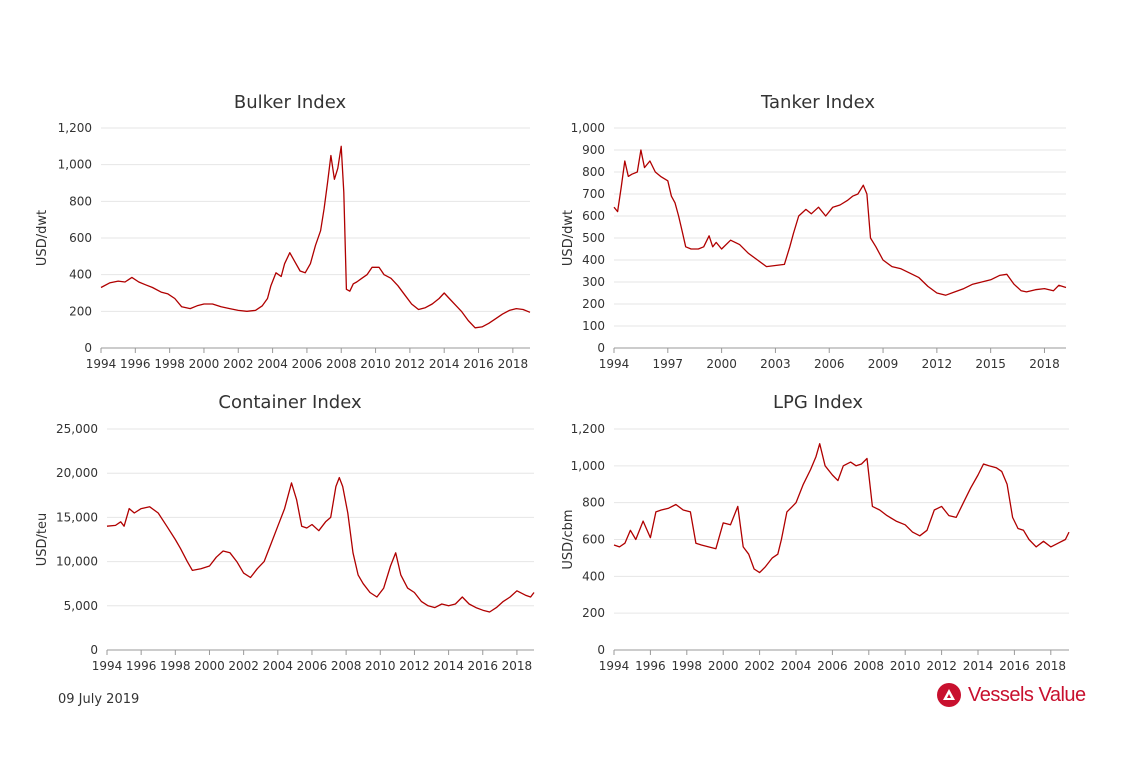  What do you see at coordinates (444, 364) in the screenshot?
I see `bulker-xtick-label: 2014` at bounding box center [444, 364].